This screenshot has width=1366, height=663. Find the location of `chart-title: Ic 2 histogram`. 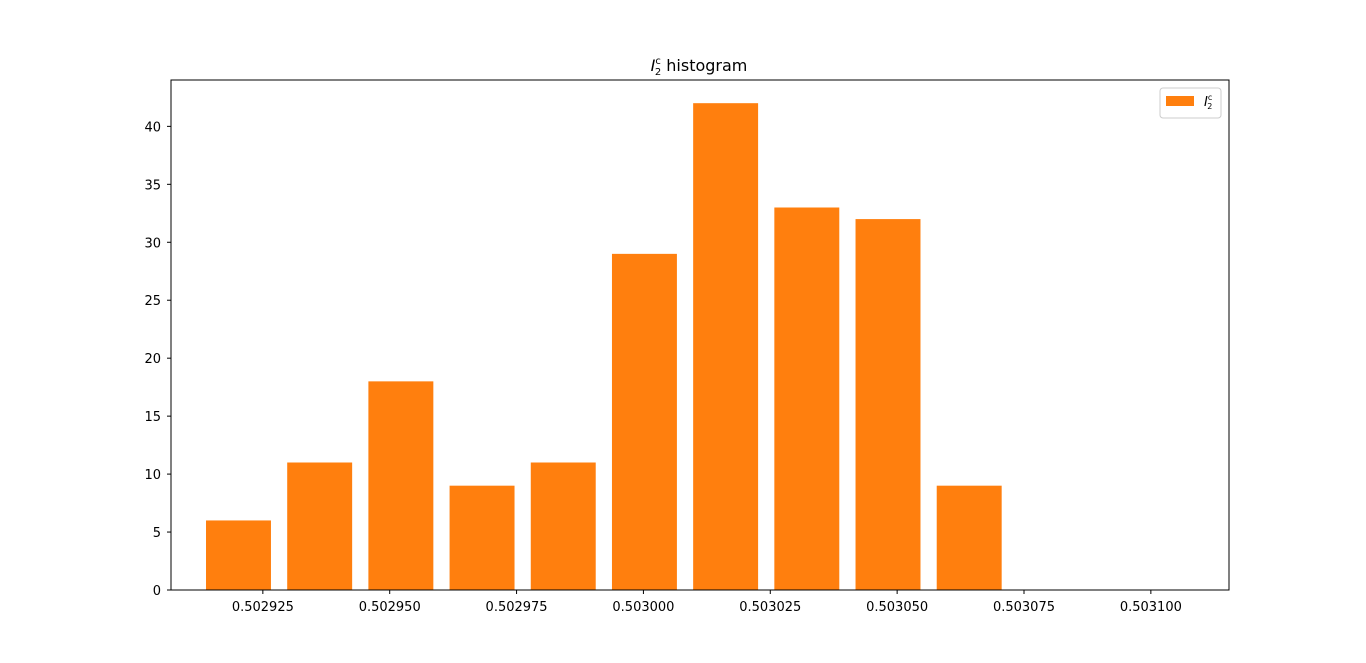

chart-title: Ic 2 histogram is located at coordinates (699, 67).